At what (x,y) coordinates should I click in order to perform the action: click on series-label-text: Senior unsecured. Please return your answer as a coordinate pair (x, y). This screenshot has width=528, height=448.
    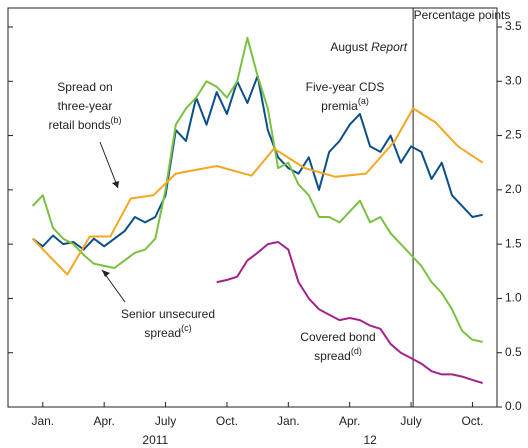
    Looking at the image, I should click on (168, 314).